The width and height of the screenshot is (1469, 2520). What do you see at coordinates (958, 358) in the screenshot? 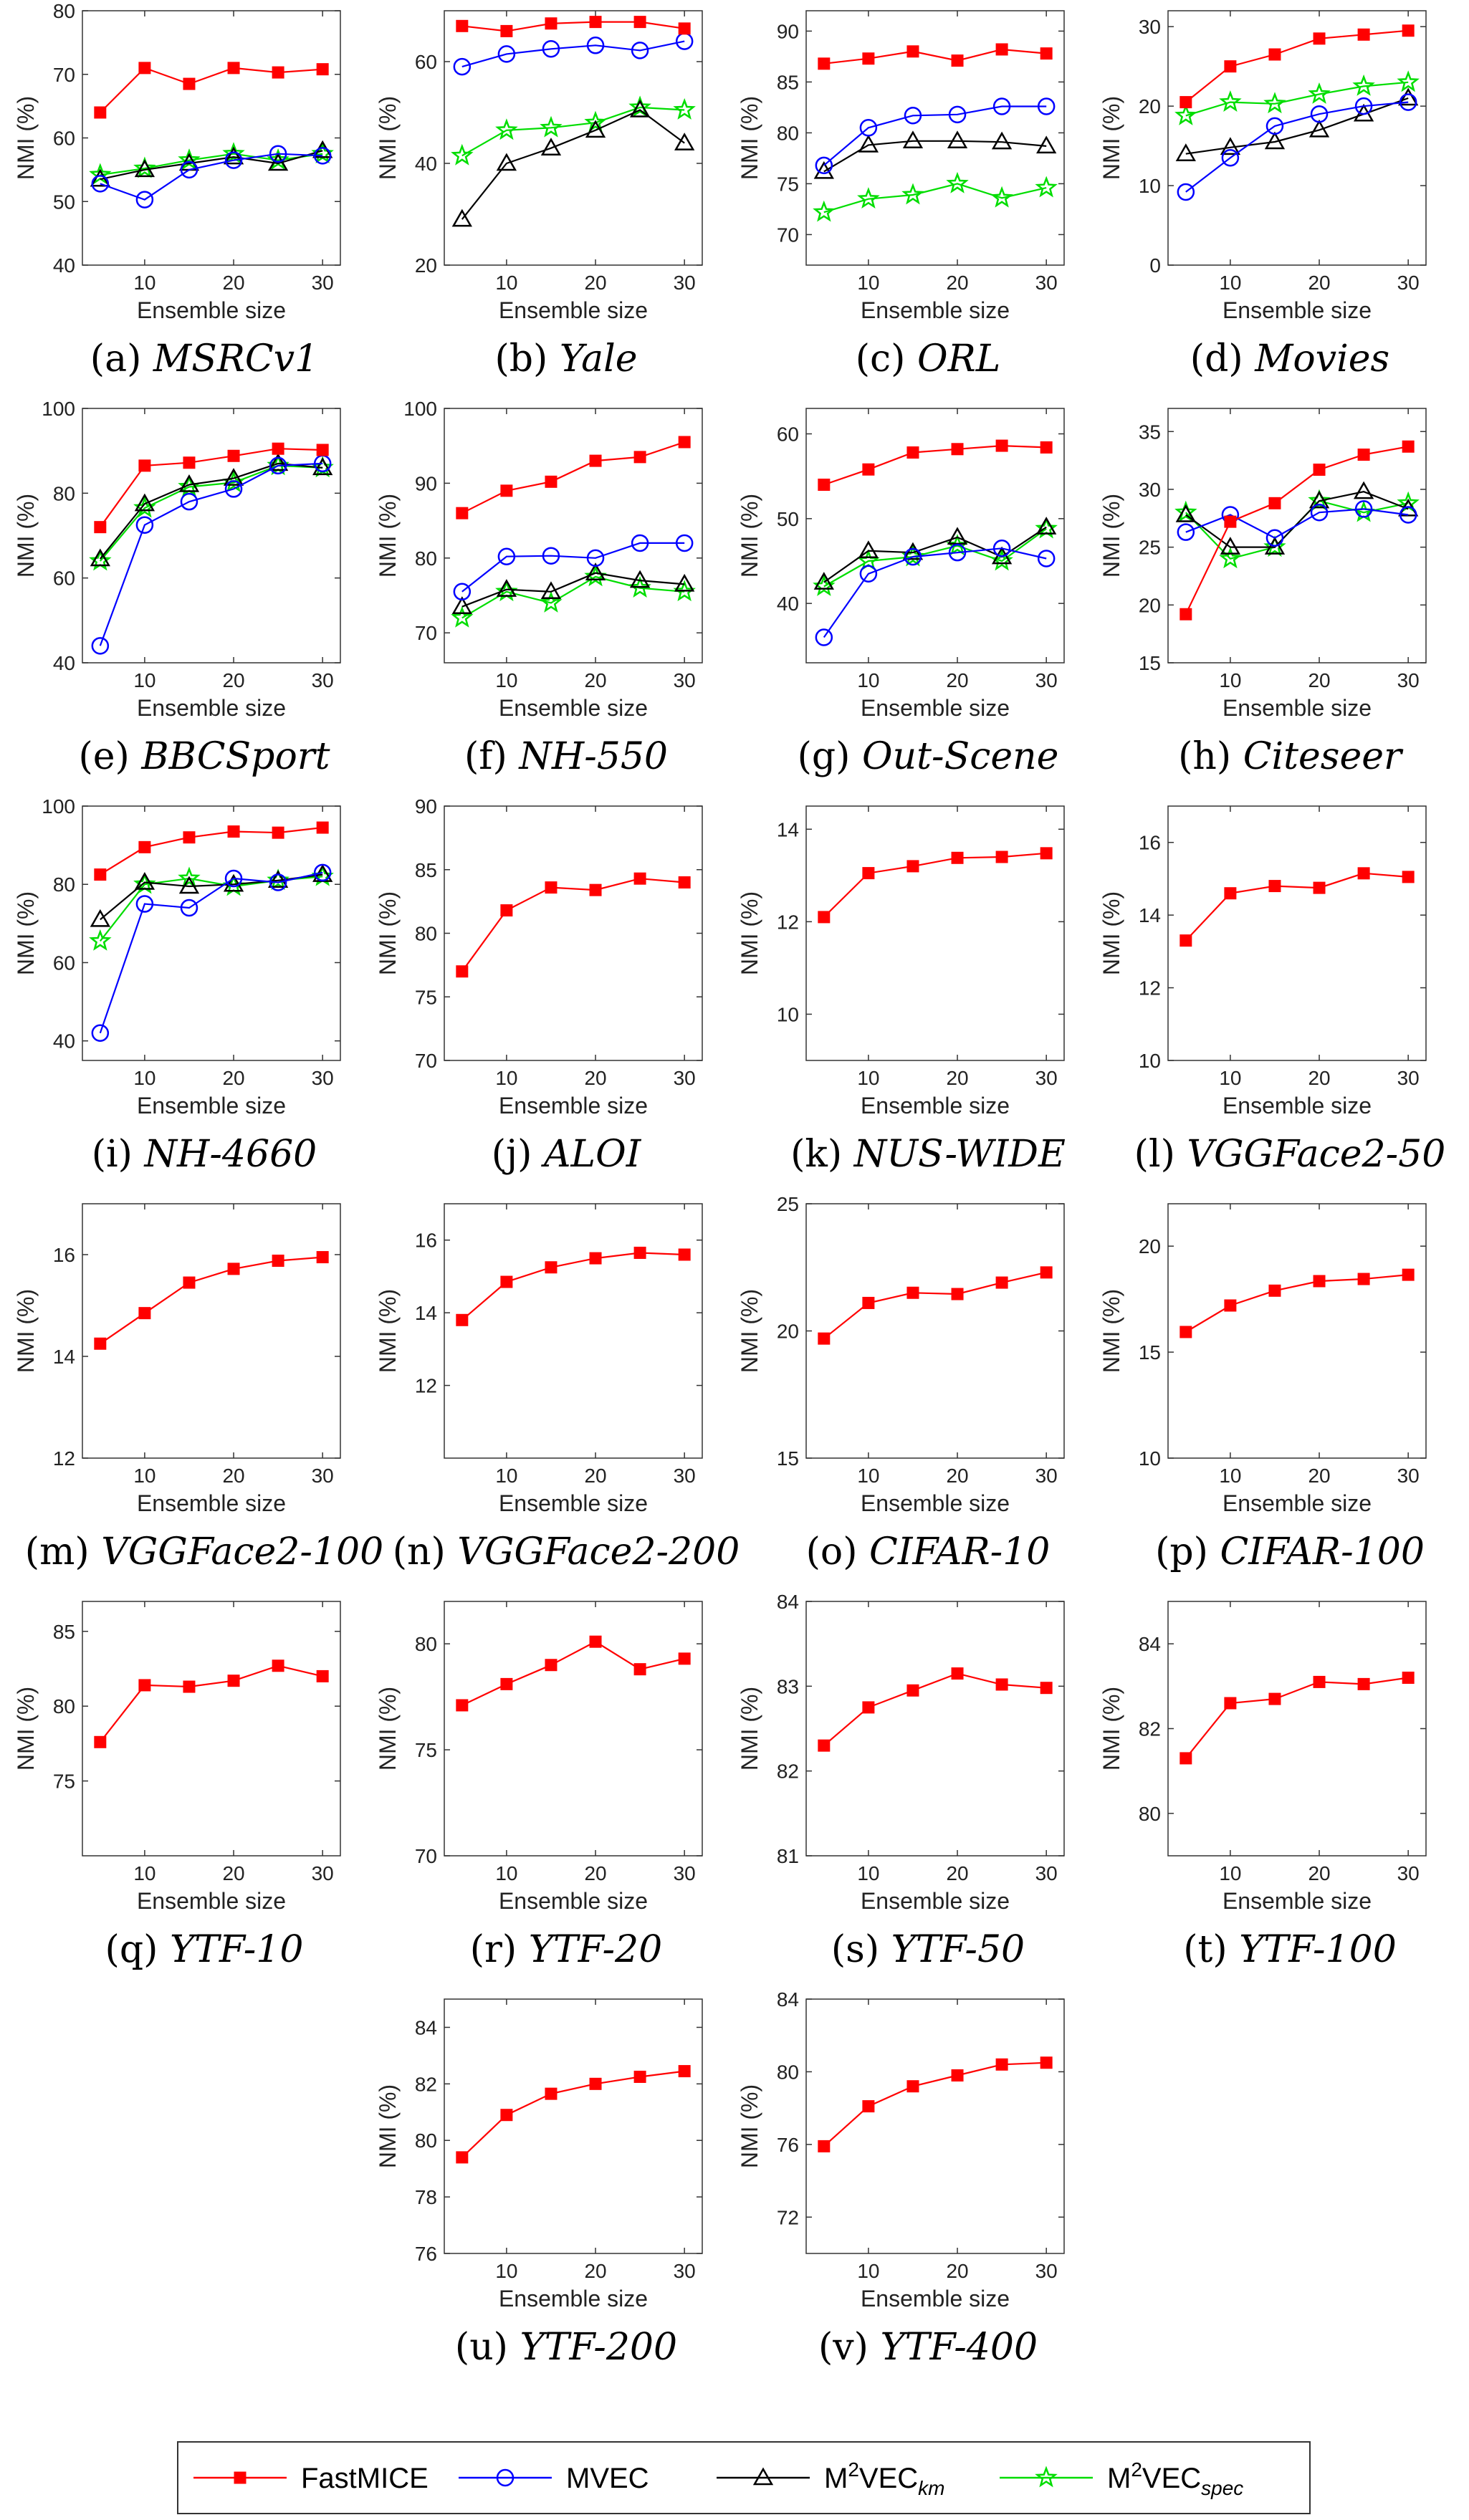
I see `caption-dataset-name: ORL` at bounding box center [958, 358].